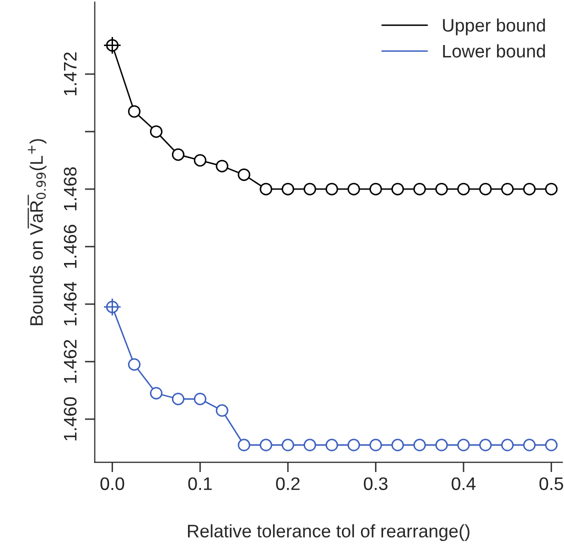 The width and height of the screenshot is (564, 549). I want to click on legend-label: Upper bound, so click(494, 27).